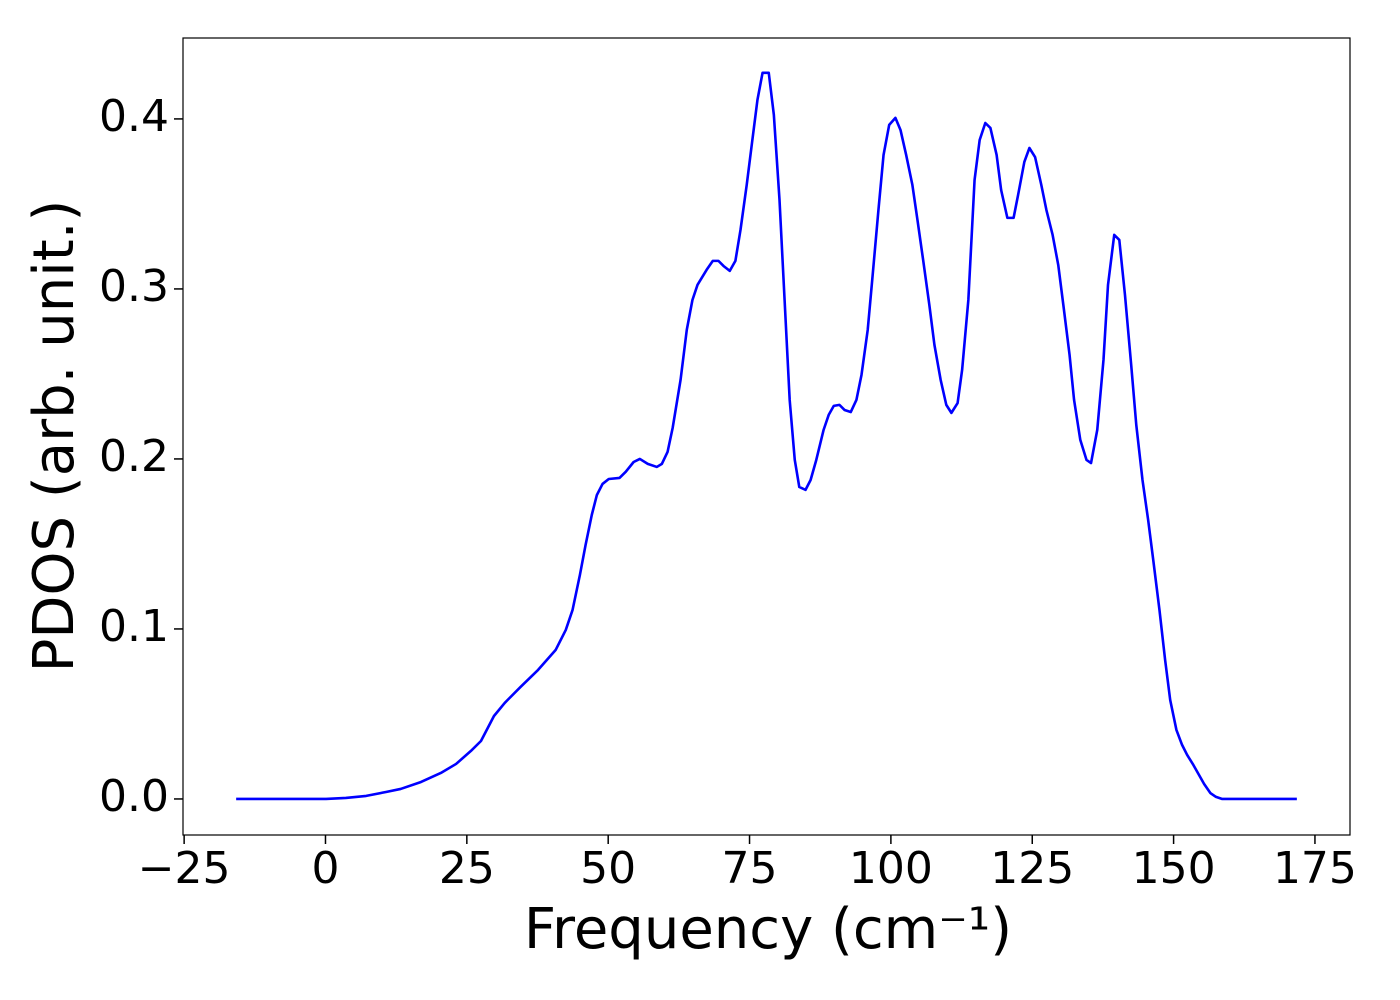 This screenshot has width=1400, height=1000. Describe the element at coordinates (768, 929) in the screenshot. I see `x-axis-label: Frequency (cm⁻¹)` at that location.